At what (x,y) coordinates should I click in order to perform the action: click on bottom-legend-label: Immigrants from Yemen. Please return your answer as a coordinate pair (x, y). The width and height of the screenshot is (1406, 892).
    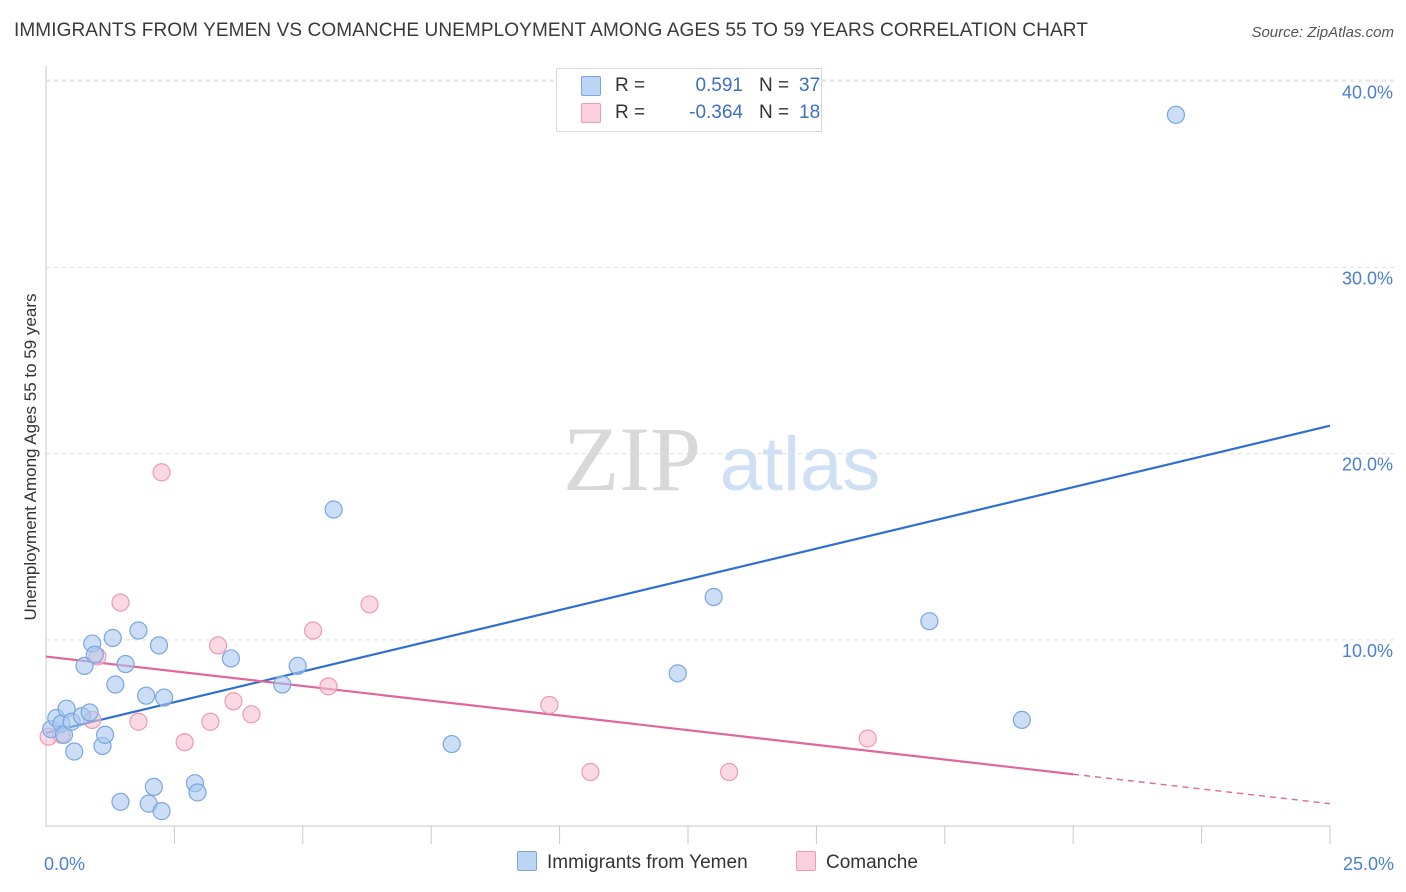
    Looking at the image, I should click on (647, 862).